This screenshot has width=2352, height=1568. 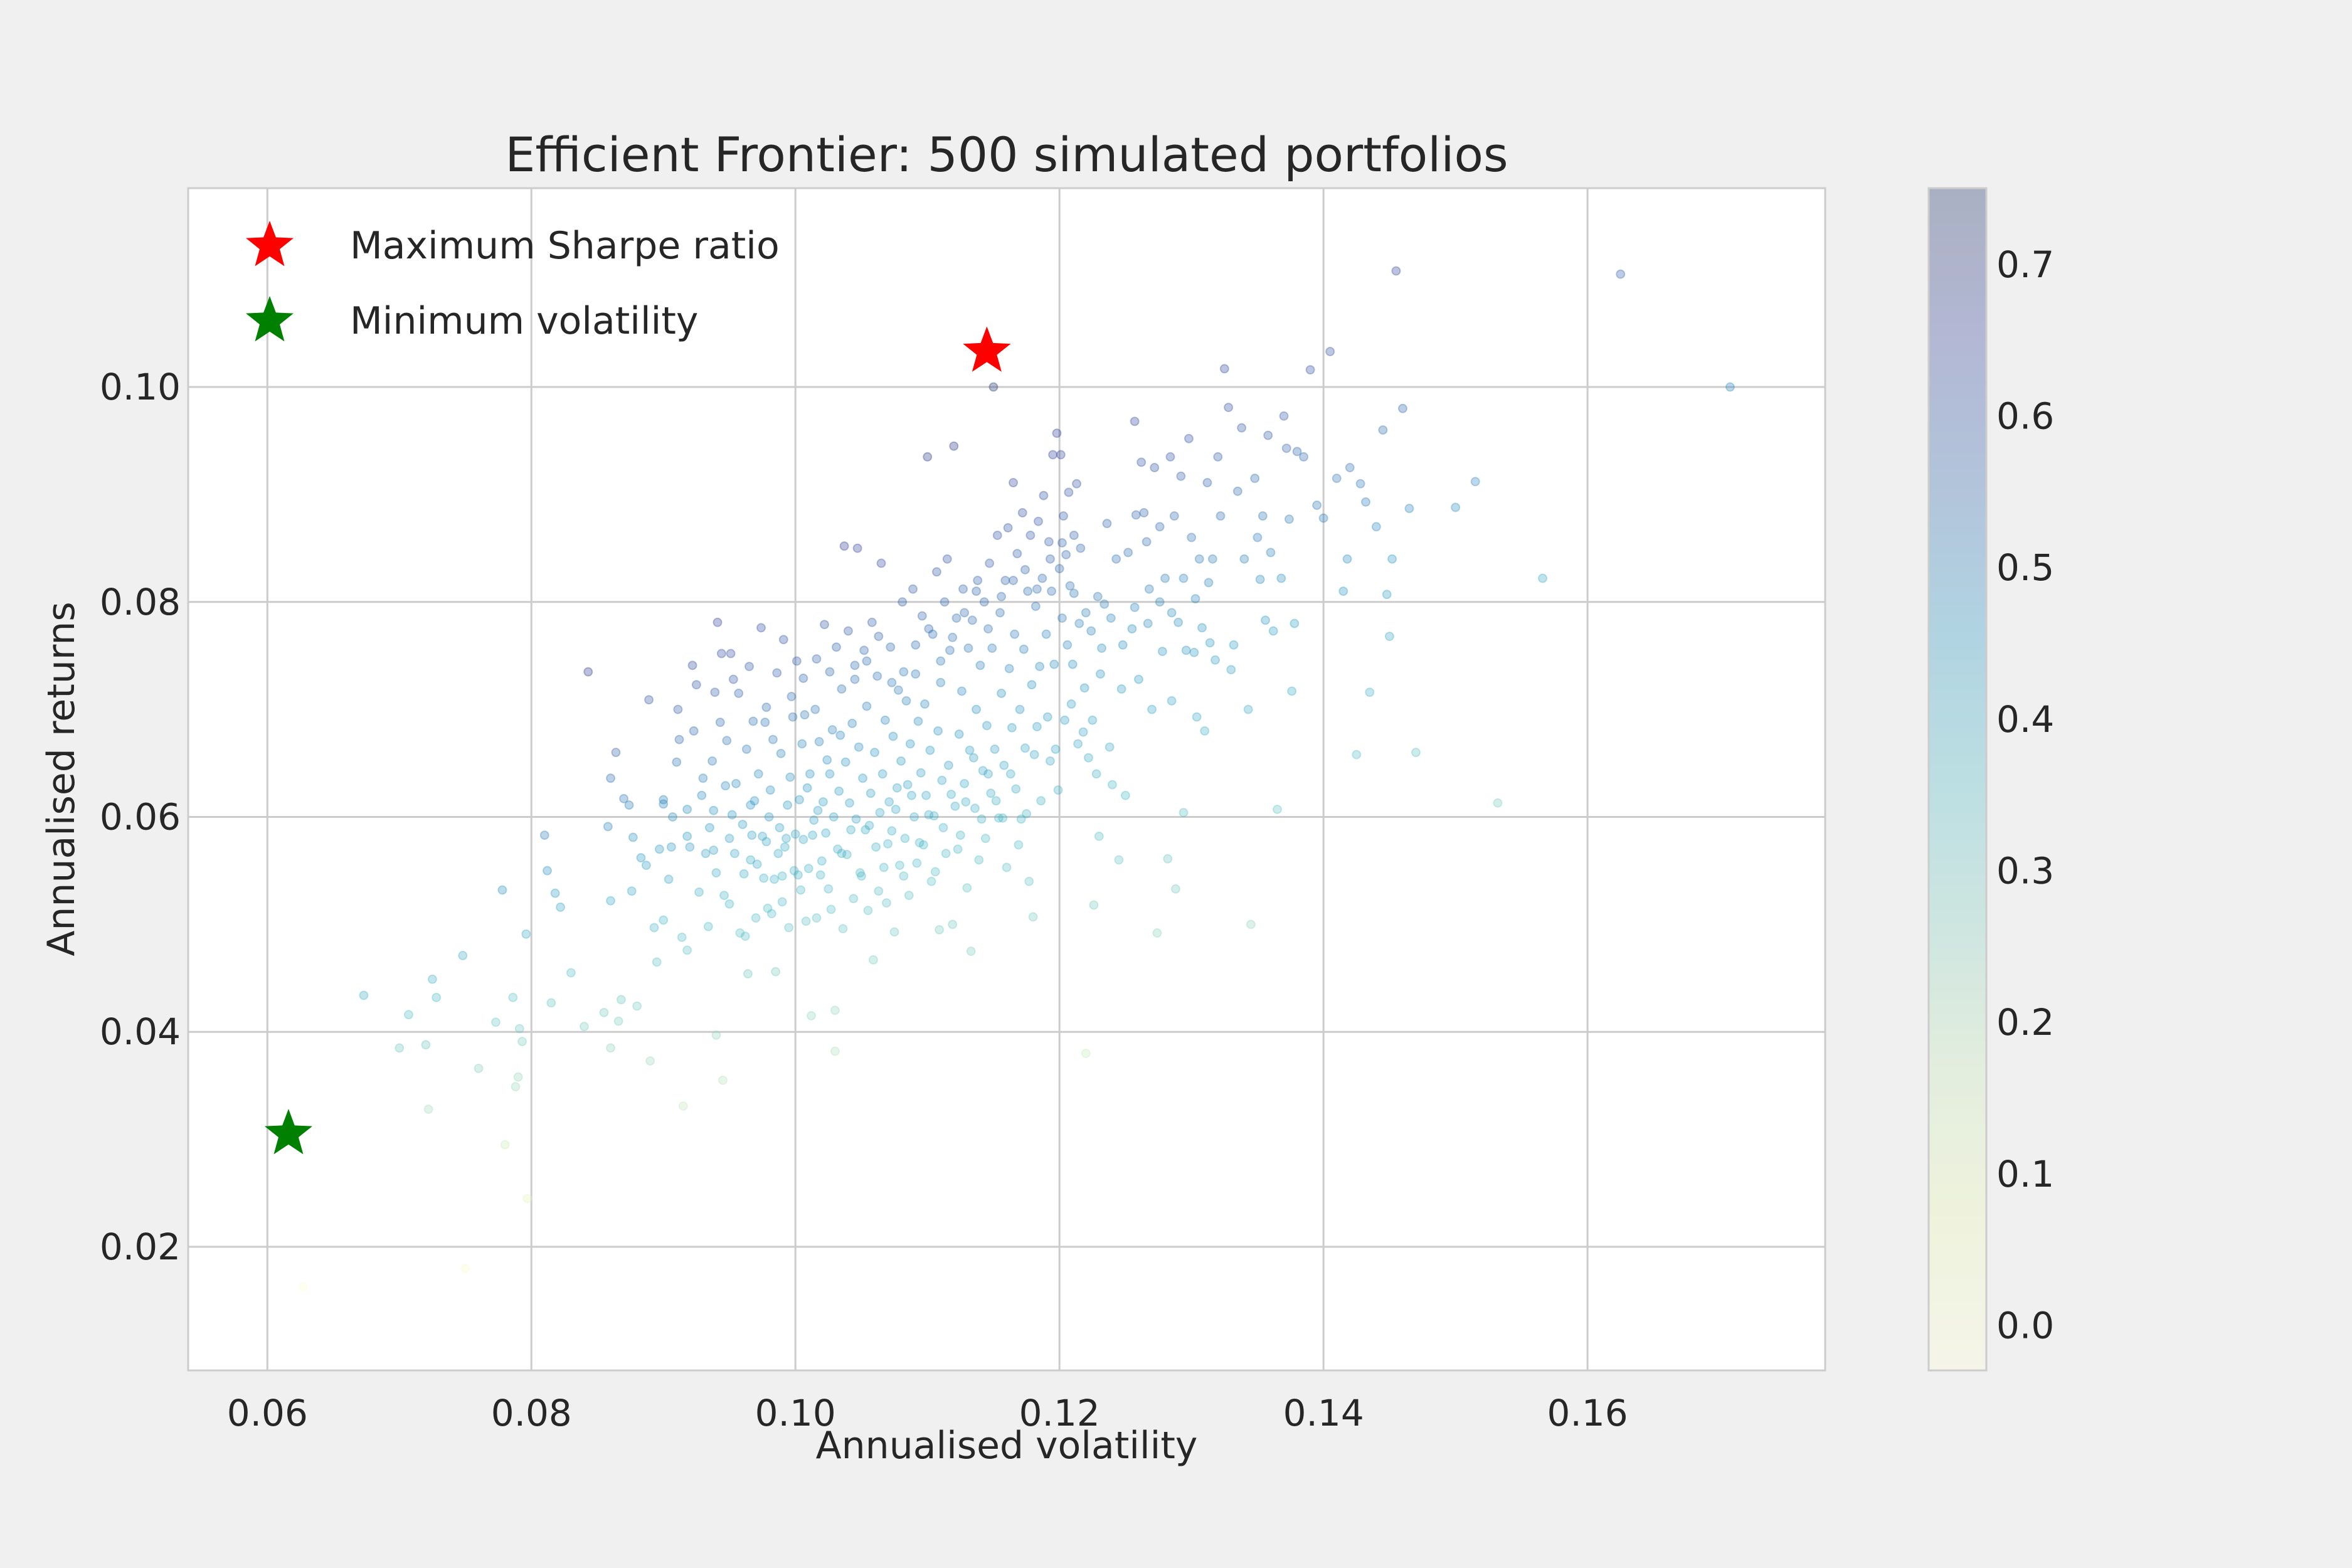 I want to click on colorbar-tick-label: 0.4, so click(x=2025, y=719).